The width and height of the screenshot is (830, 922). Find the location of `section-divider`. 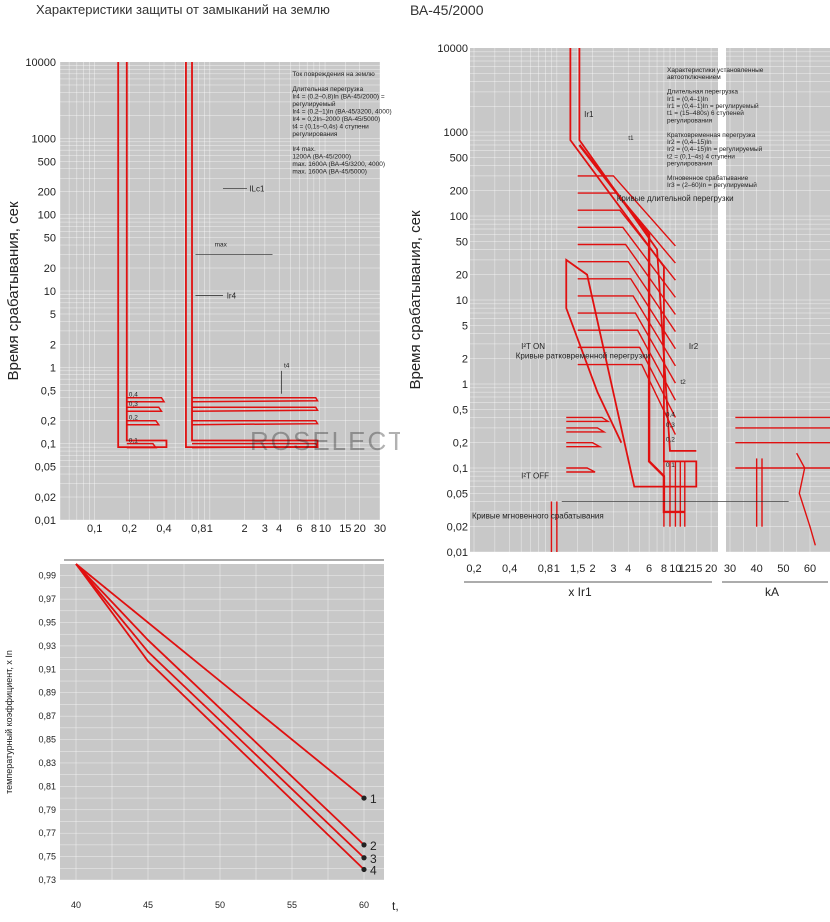

section-divider is located at coordinates (722, 300).